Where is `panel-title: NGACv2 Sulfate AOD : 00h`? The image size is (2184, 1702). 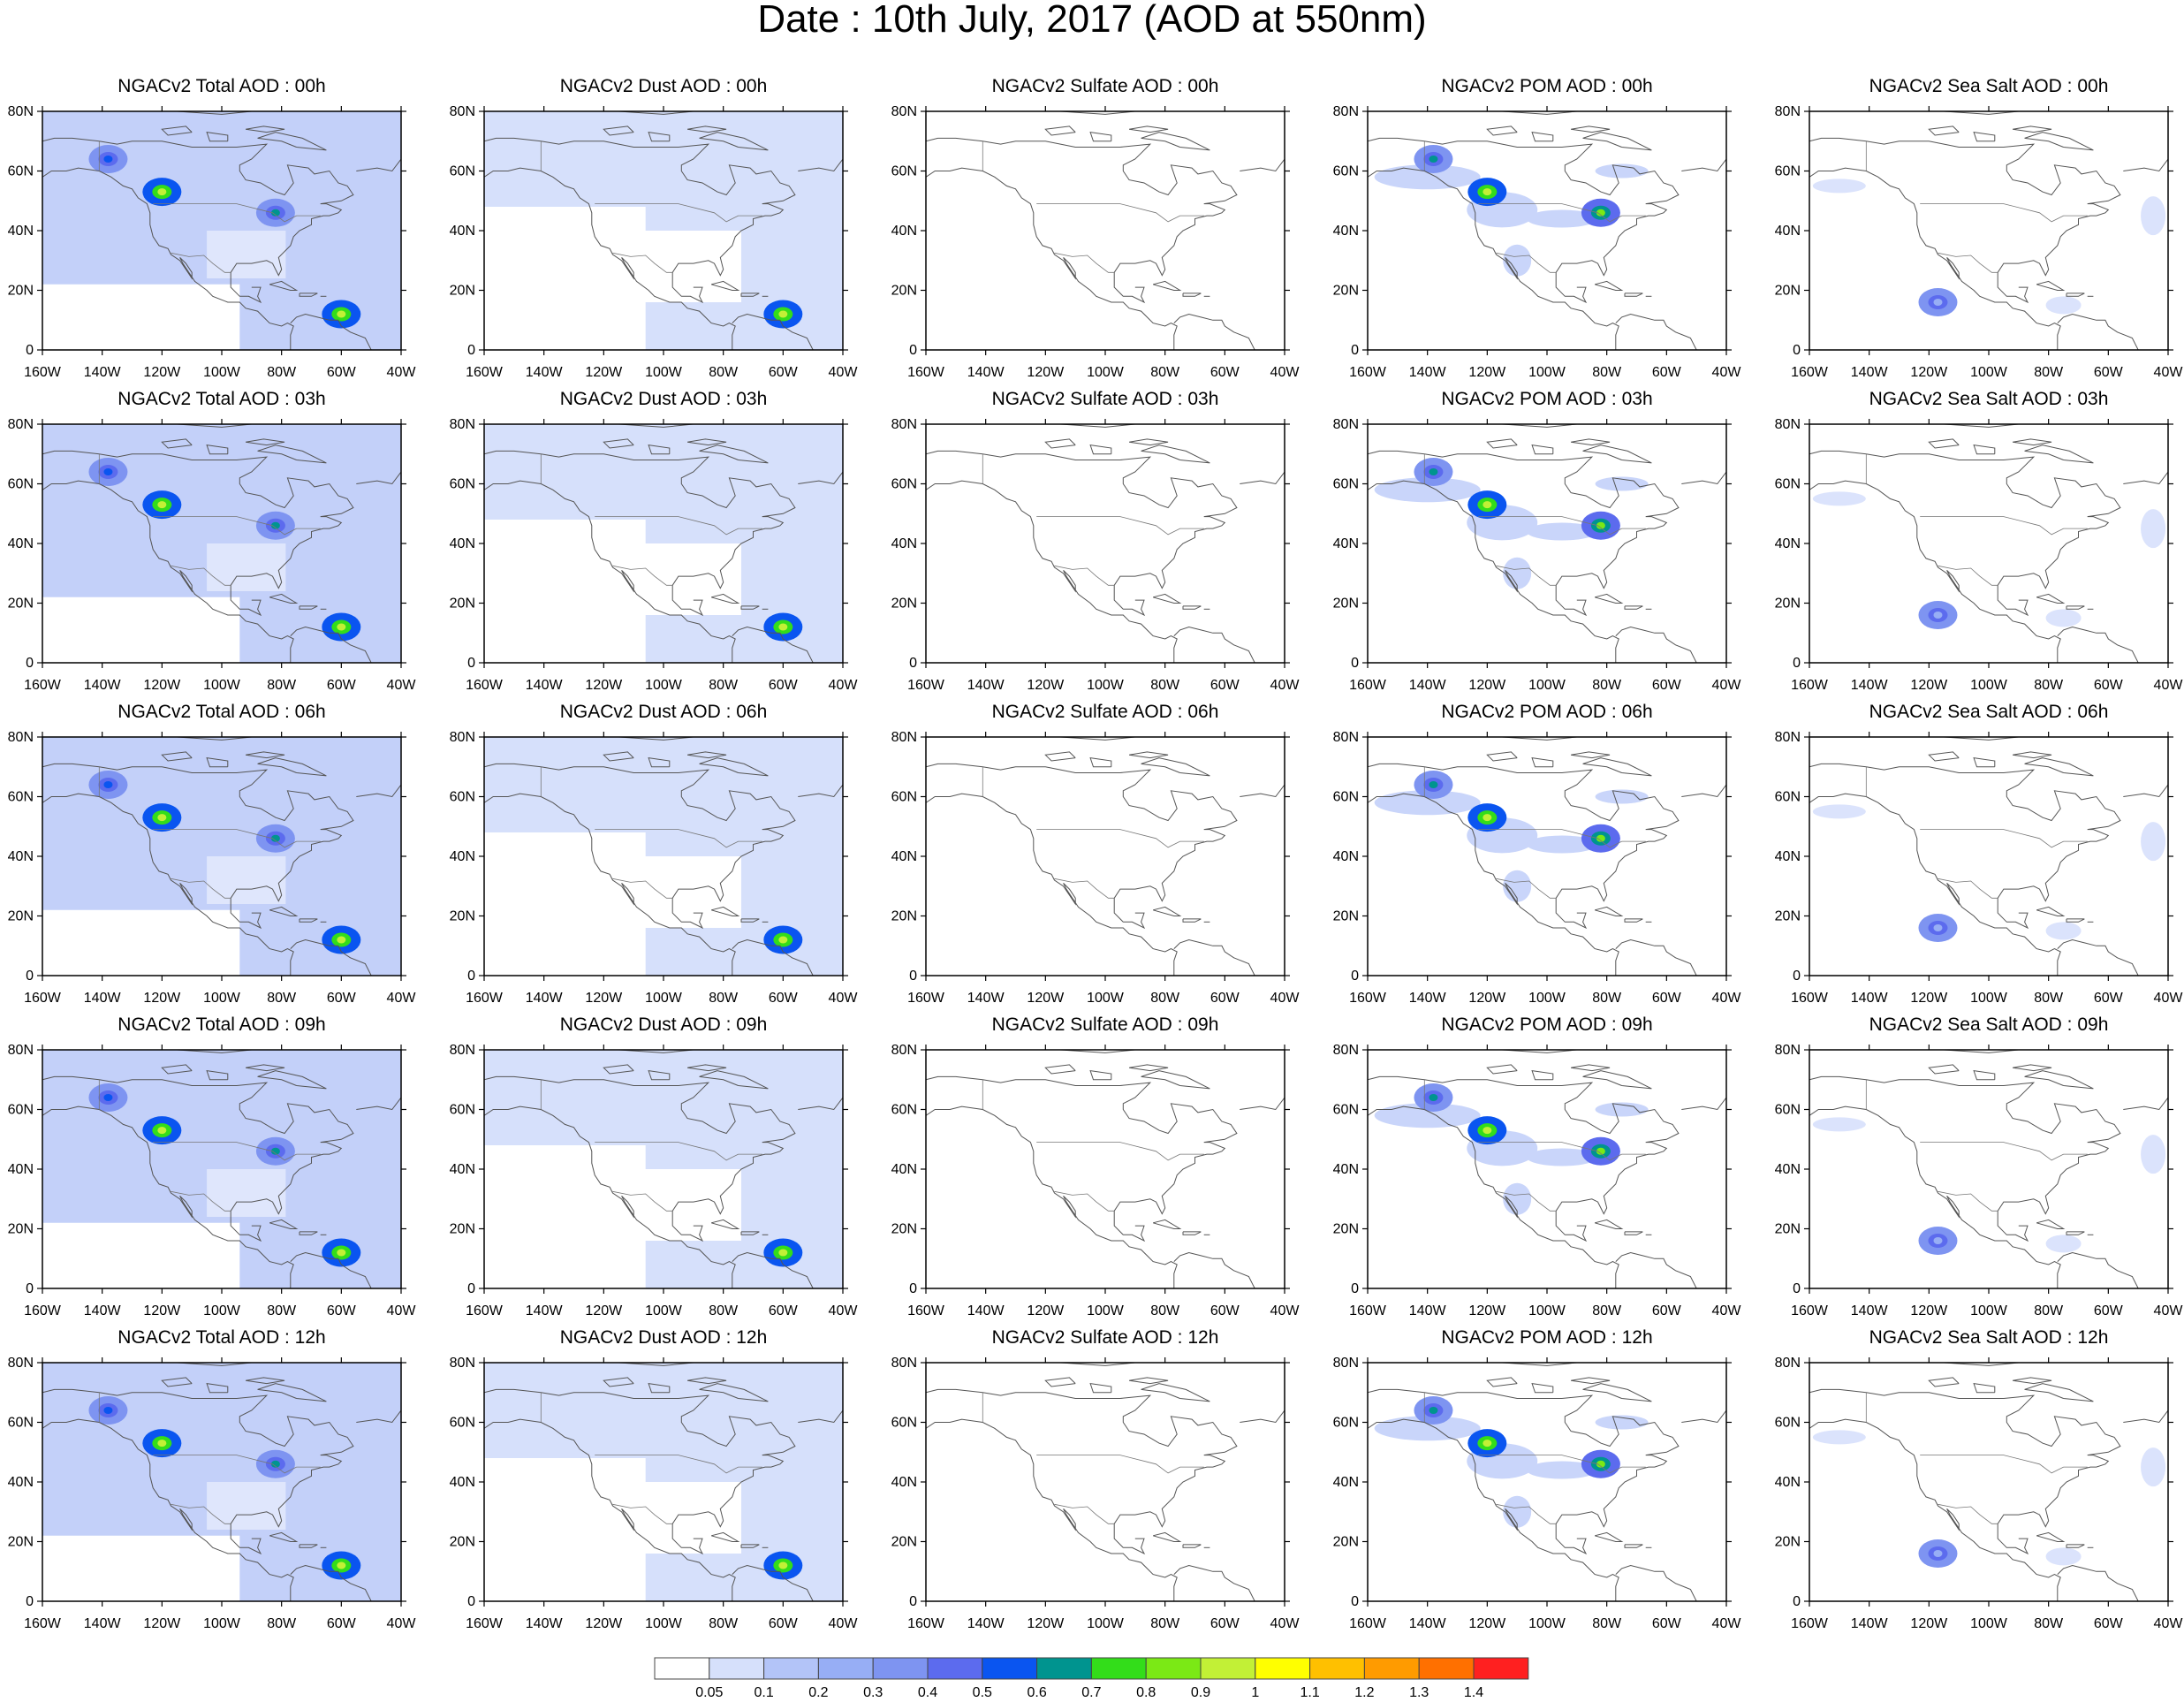
panel-title: NGACv2 Sulfate AOD : 00h is located at coordinates (1105, 86).